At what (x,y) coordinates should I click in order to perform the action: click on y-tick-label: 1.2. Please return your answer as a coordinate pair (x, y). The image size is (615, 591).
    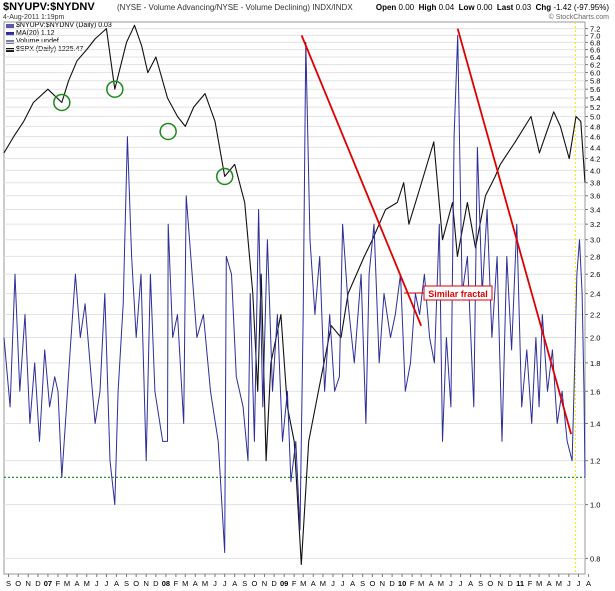
    Looking at the image, I should click on (595, 461).